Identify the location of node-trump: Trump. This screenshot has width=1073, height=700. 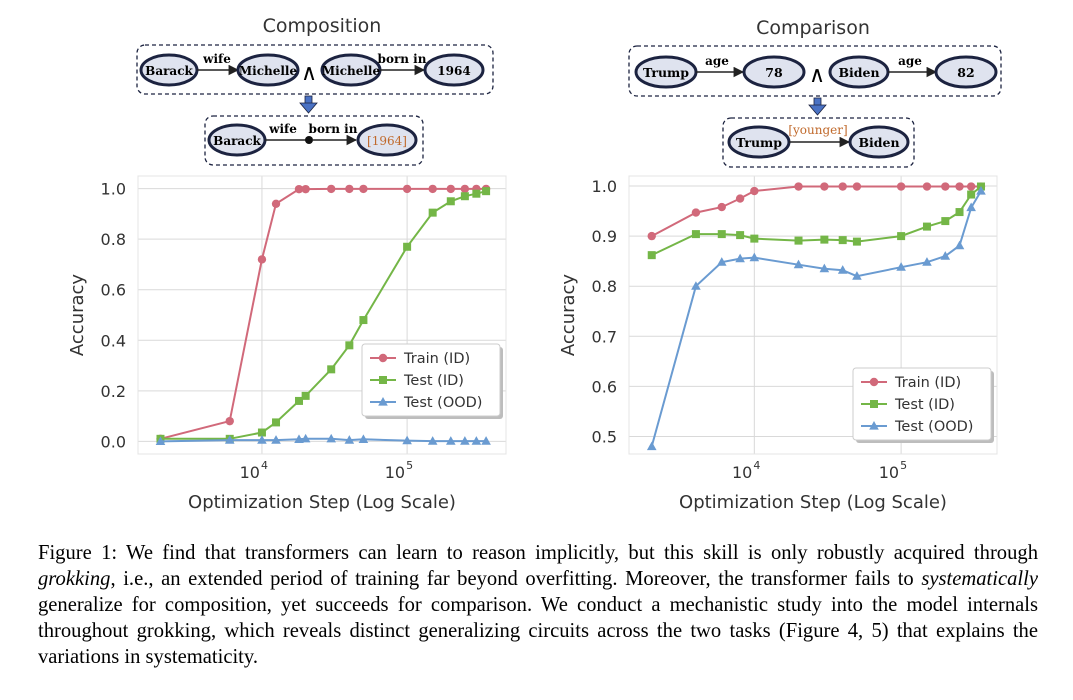
(666, 72).